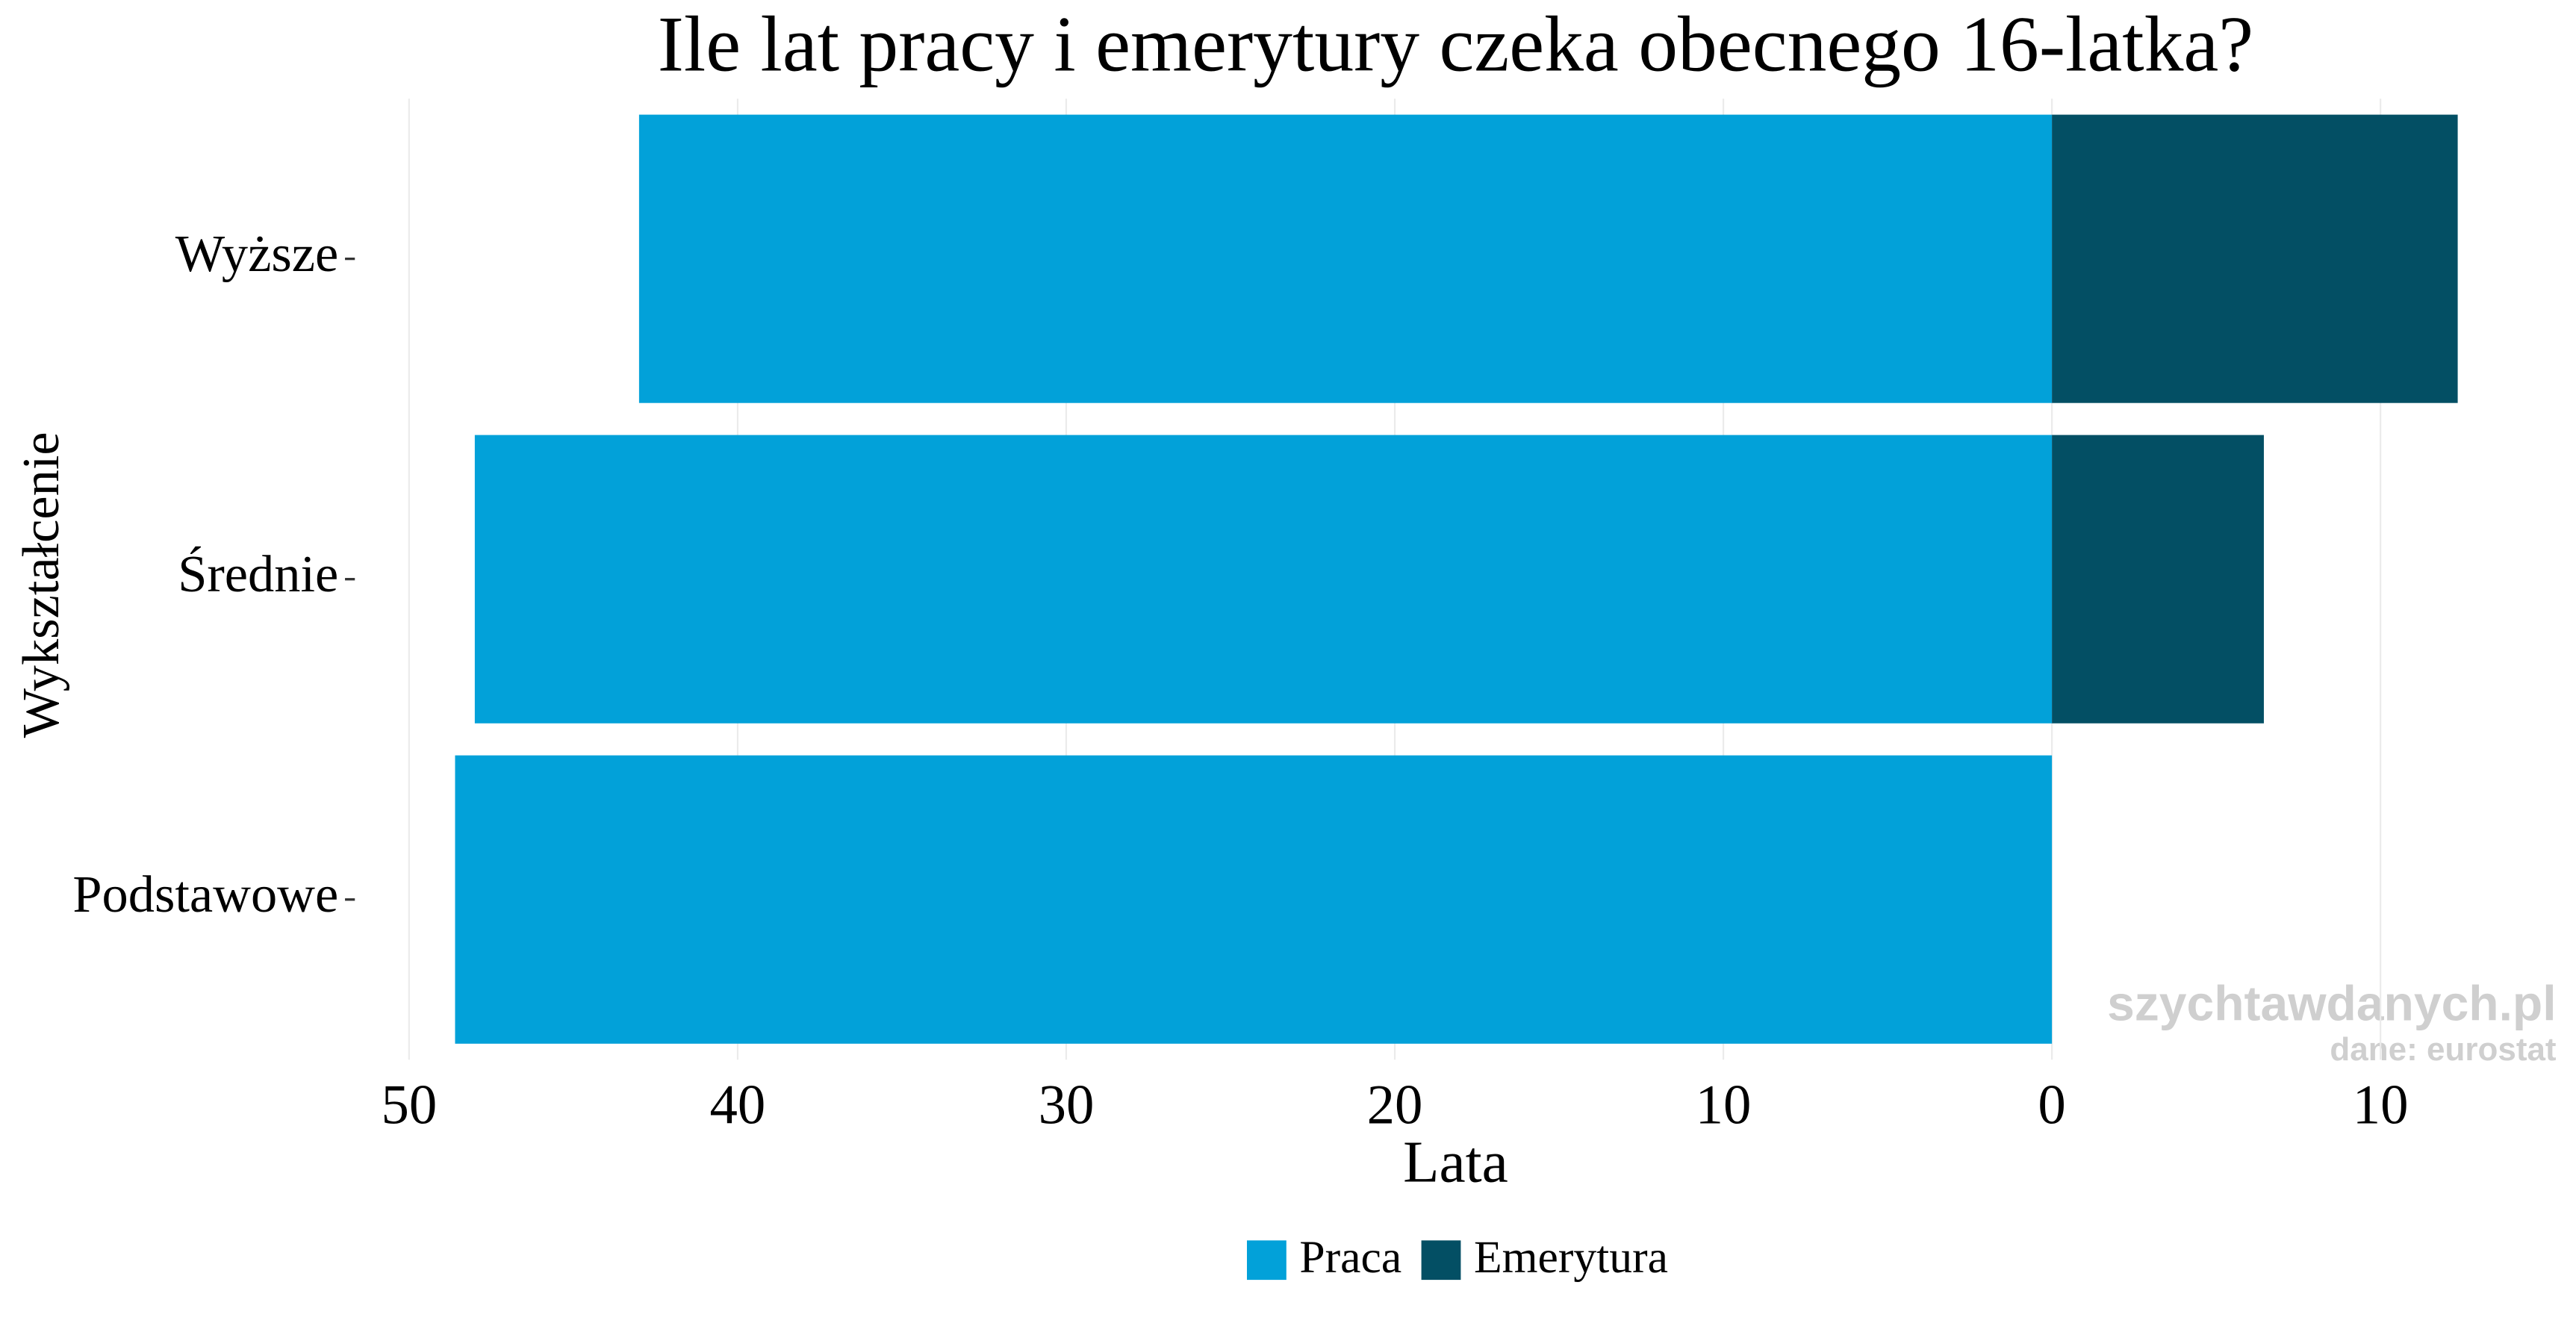  What do you see at coordinates (1395, 1105) in the screenshot?
I see `x-tick-label: 20` at bounding box center [1395, 1105].